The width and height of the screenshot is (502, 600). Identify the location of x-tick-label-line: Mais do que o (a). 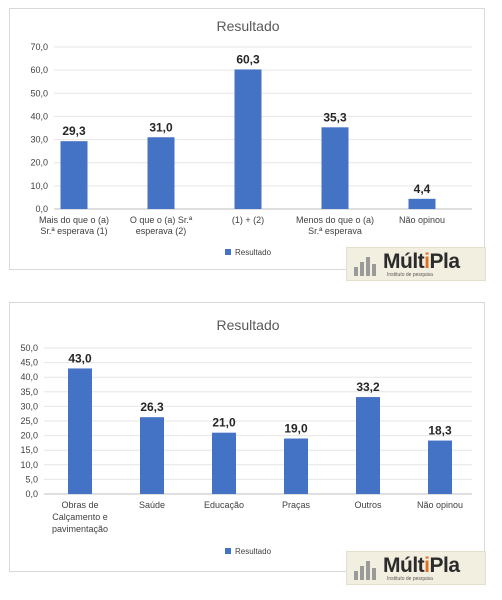
(74, 220).